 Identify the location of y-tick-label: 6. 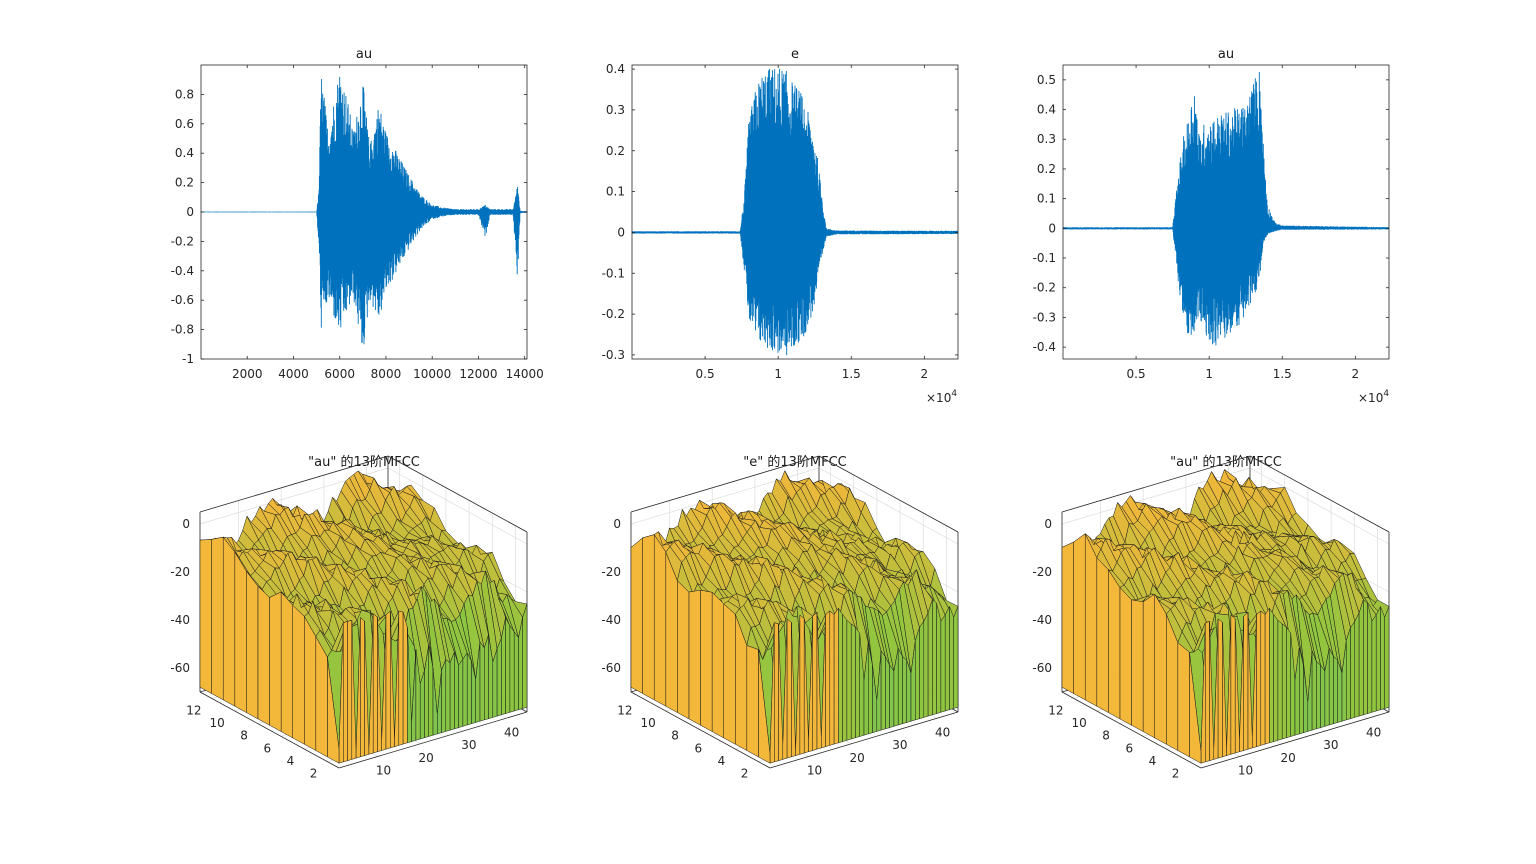
(267, 748).